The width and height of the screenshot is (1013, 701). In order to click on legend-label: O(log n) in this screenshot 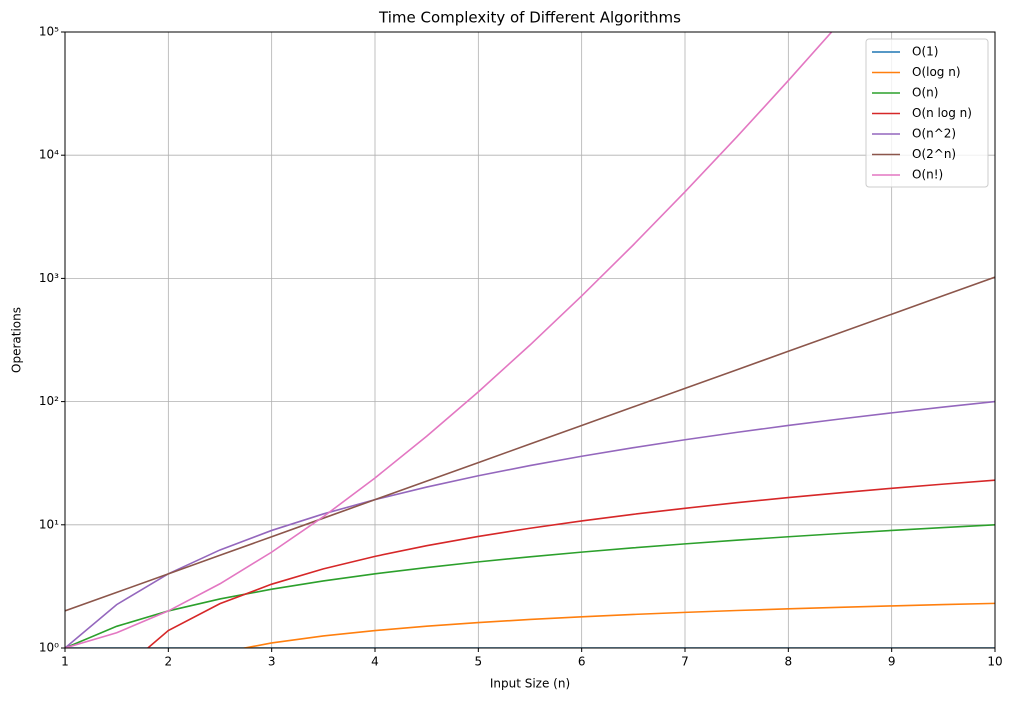, I will do `click(936, 72)`.